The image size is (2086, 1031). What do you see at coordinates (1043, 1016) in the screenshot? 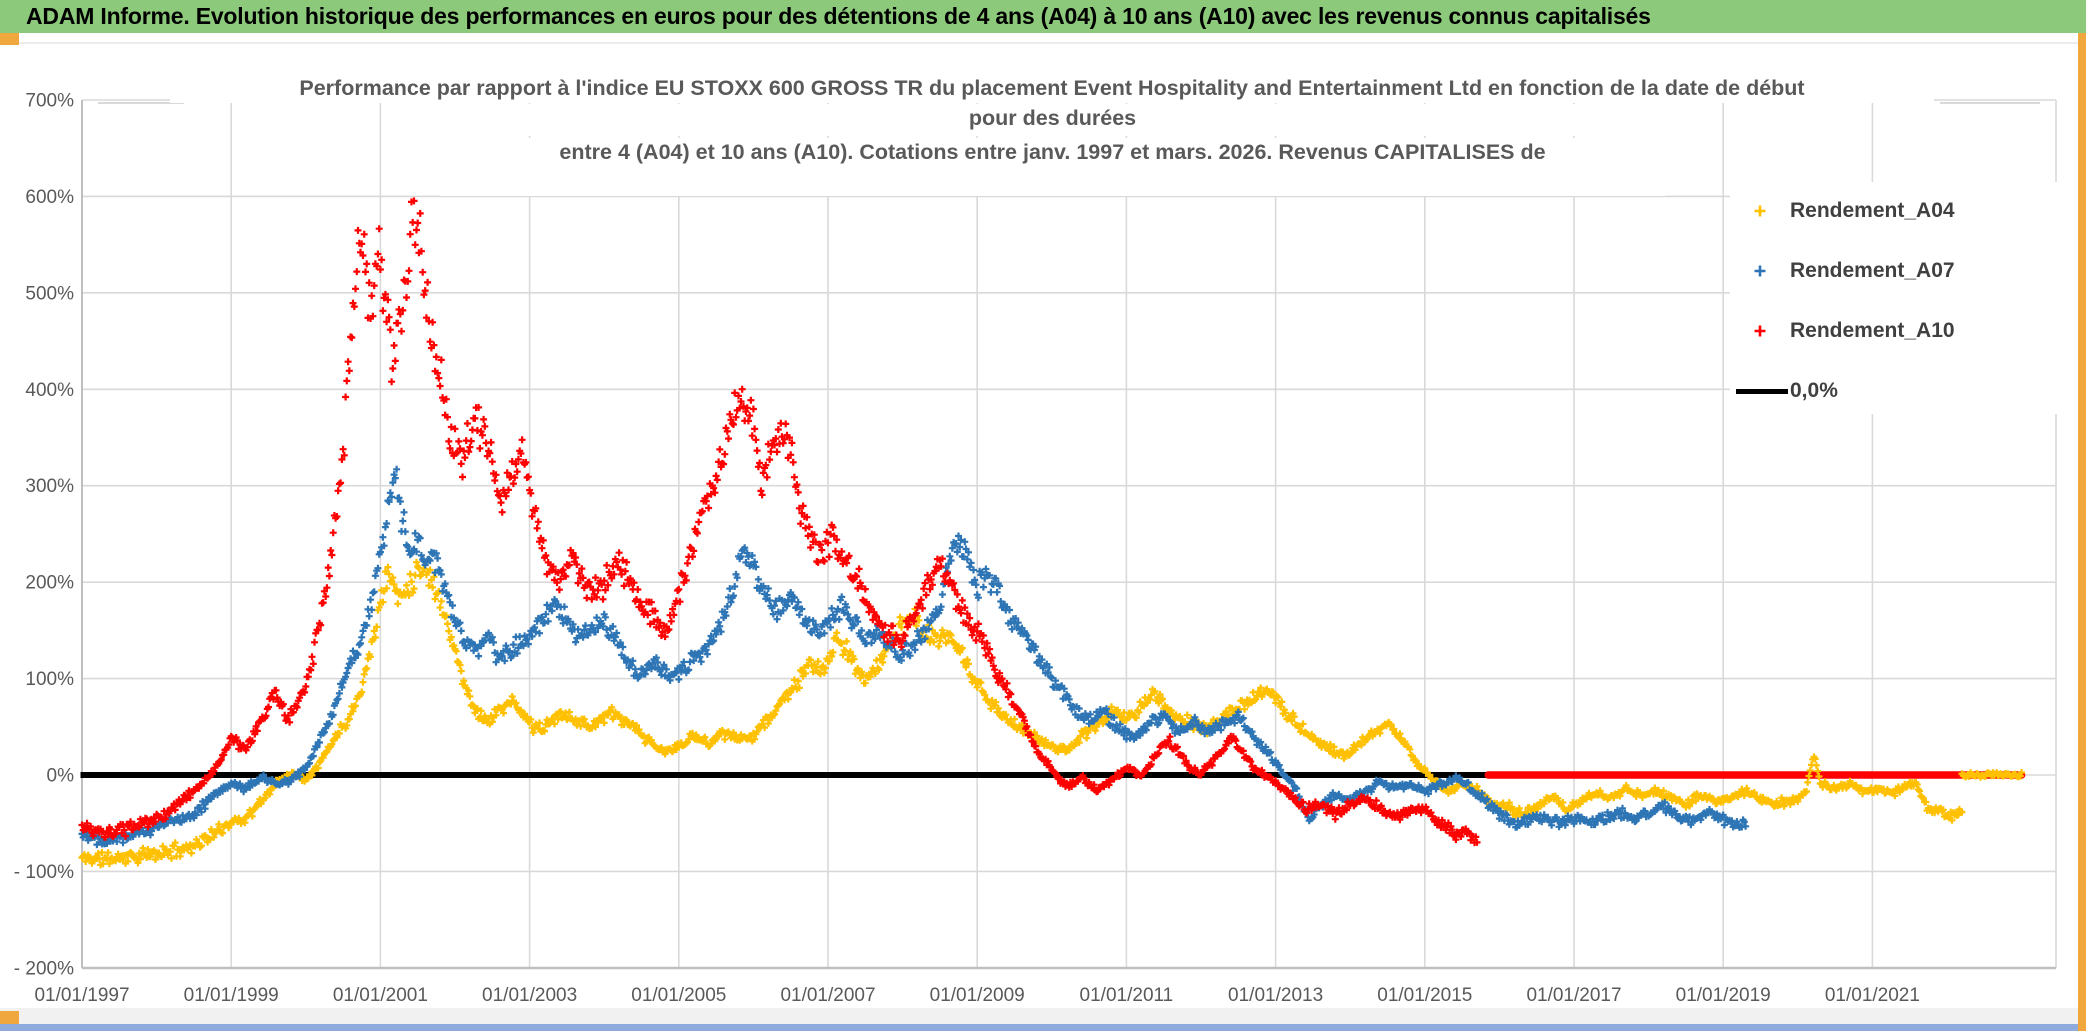
I see `bottom-gray-strip` at bounding box center [1043, 1016].